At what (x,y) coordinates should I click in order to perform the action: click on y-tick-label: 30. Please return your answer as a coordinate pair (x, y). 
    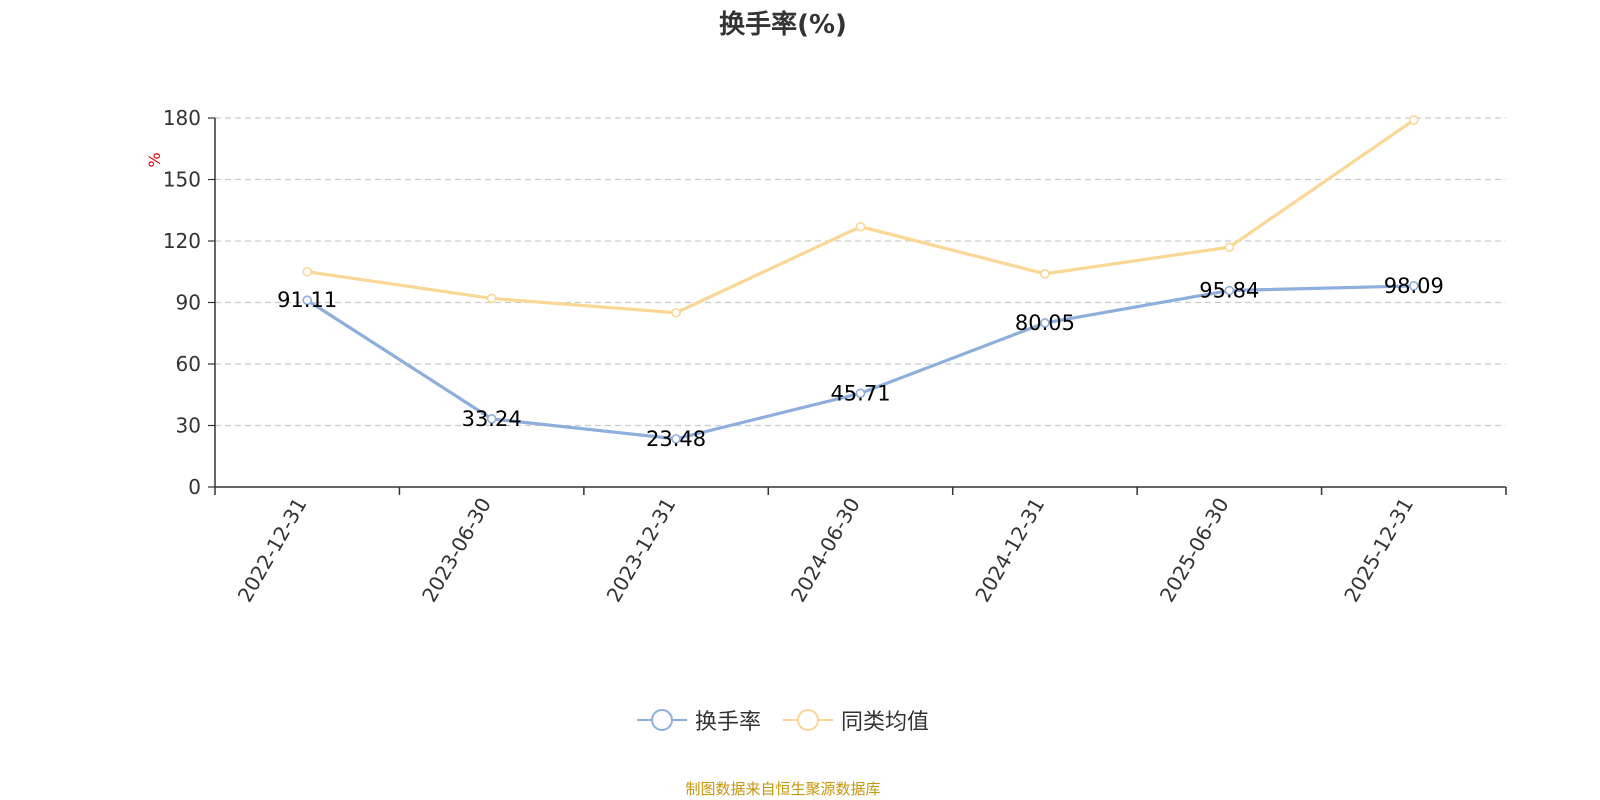
    Looking at the image, I should click on (188, 426).